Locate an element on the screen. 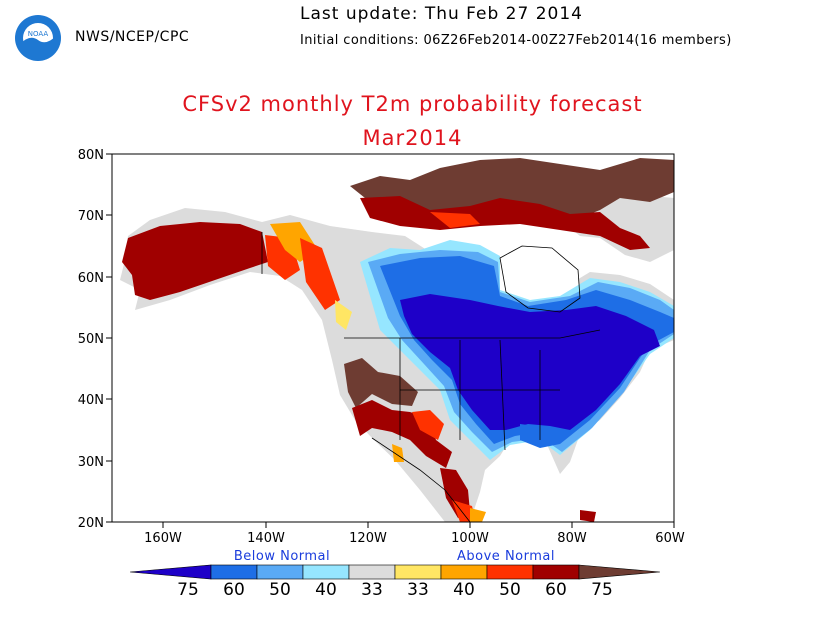 This screenshot has height=638, width=825. legend-above-label: Above Normal is located at coordinates (506, 556).